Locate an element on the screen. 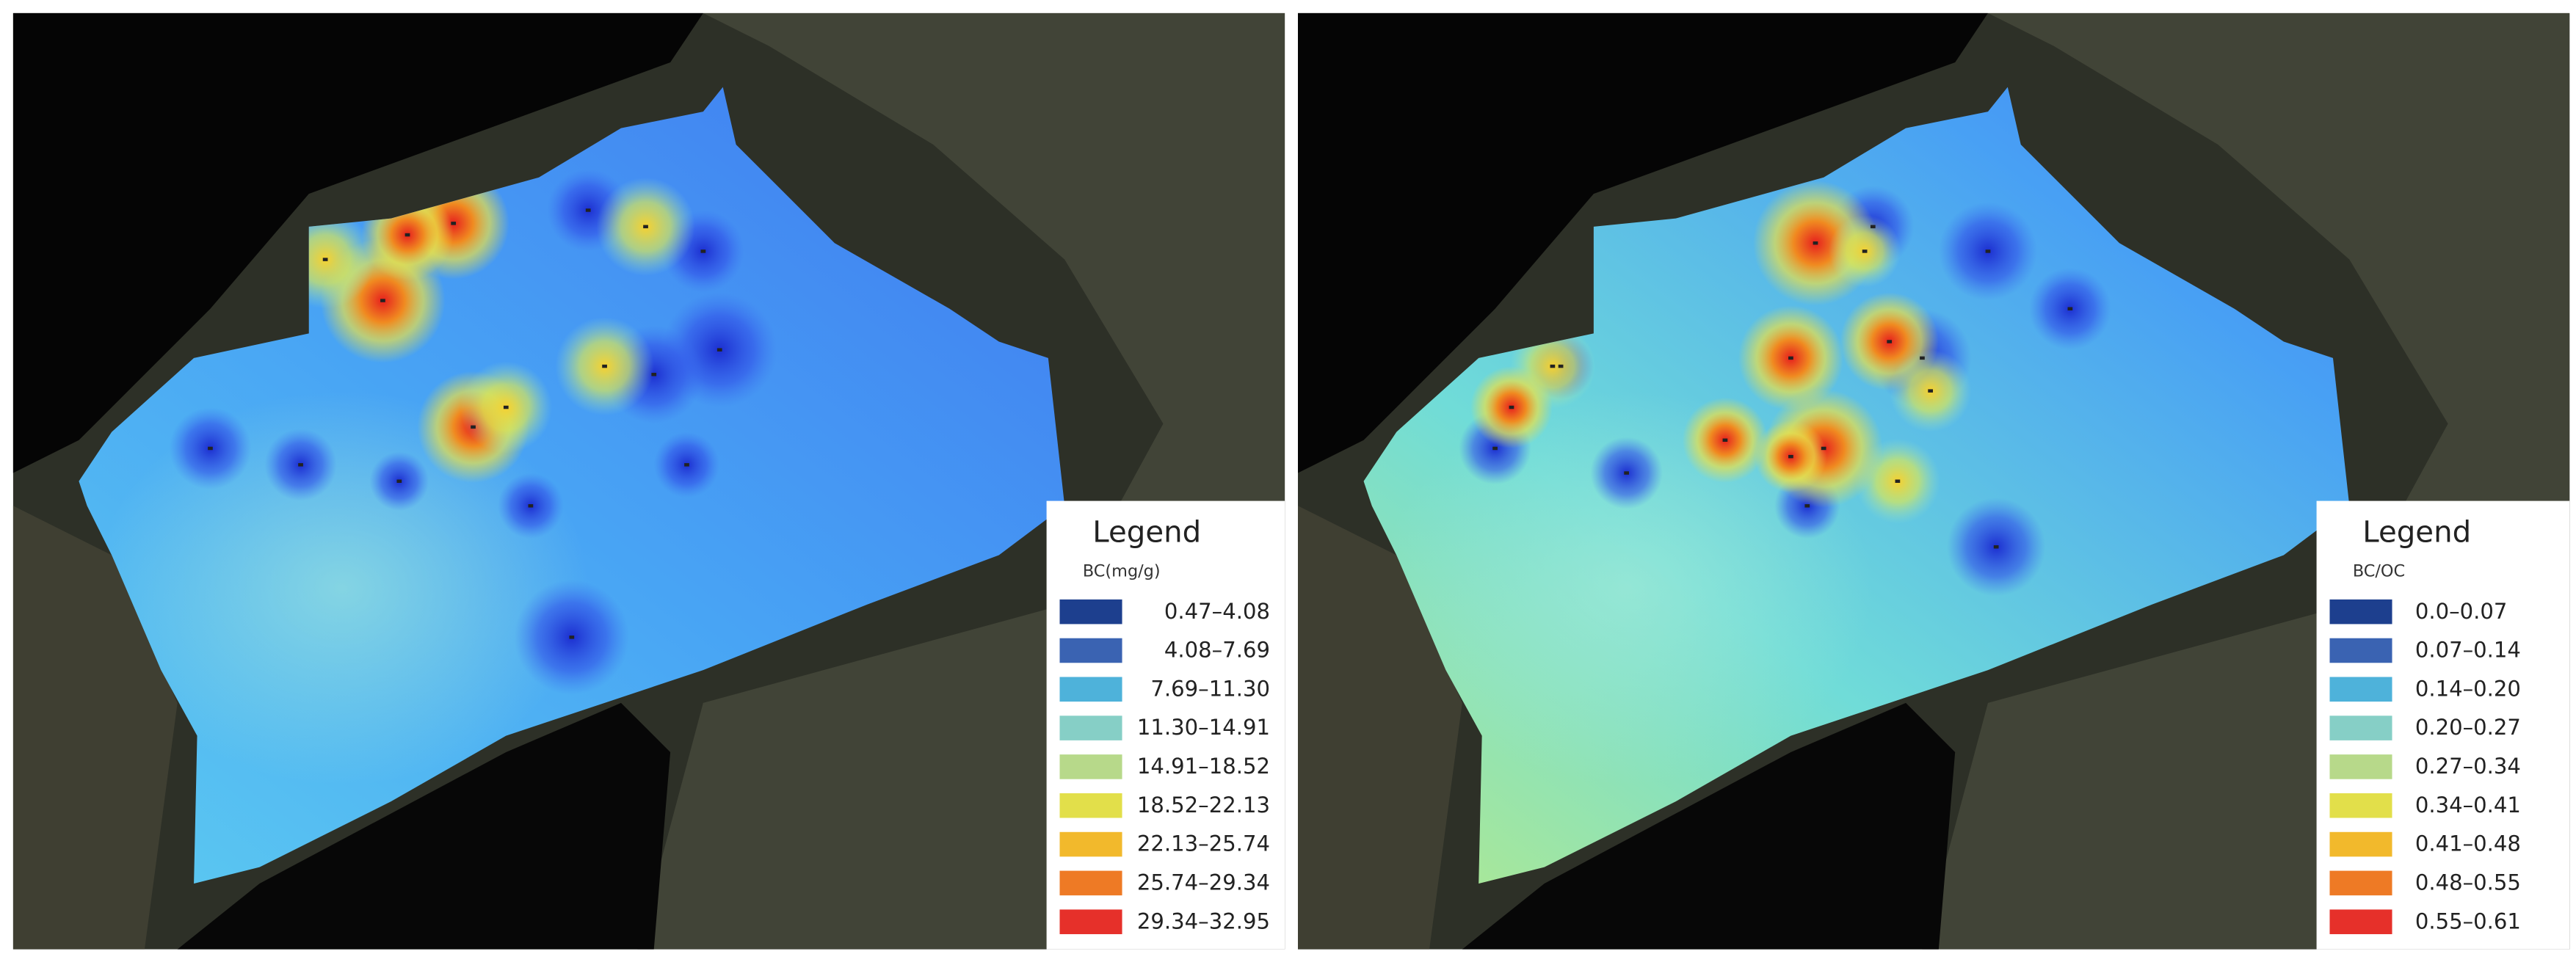 The width and height of the screenshot is (2576, 965). legend-subtitle: BC/OC is located at coordinates (2379, 570).